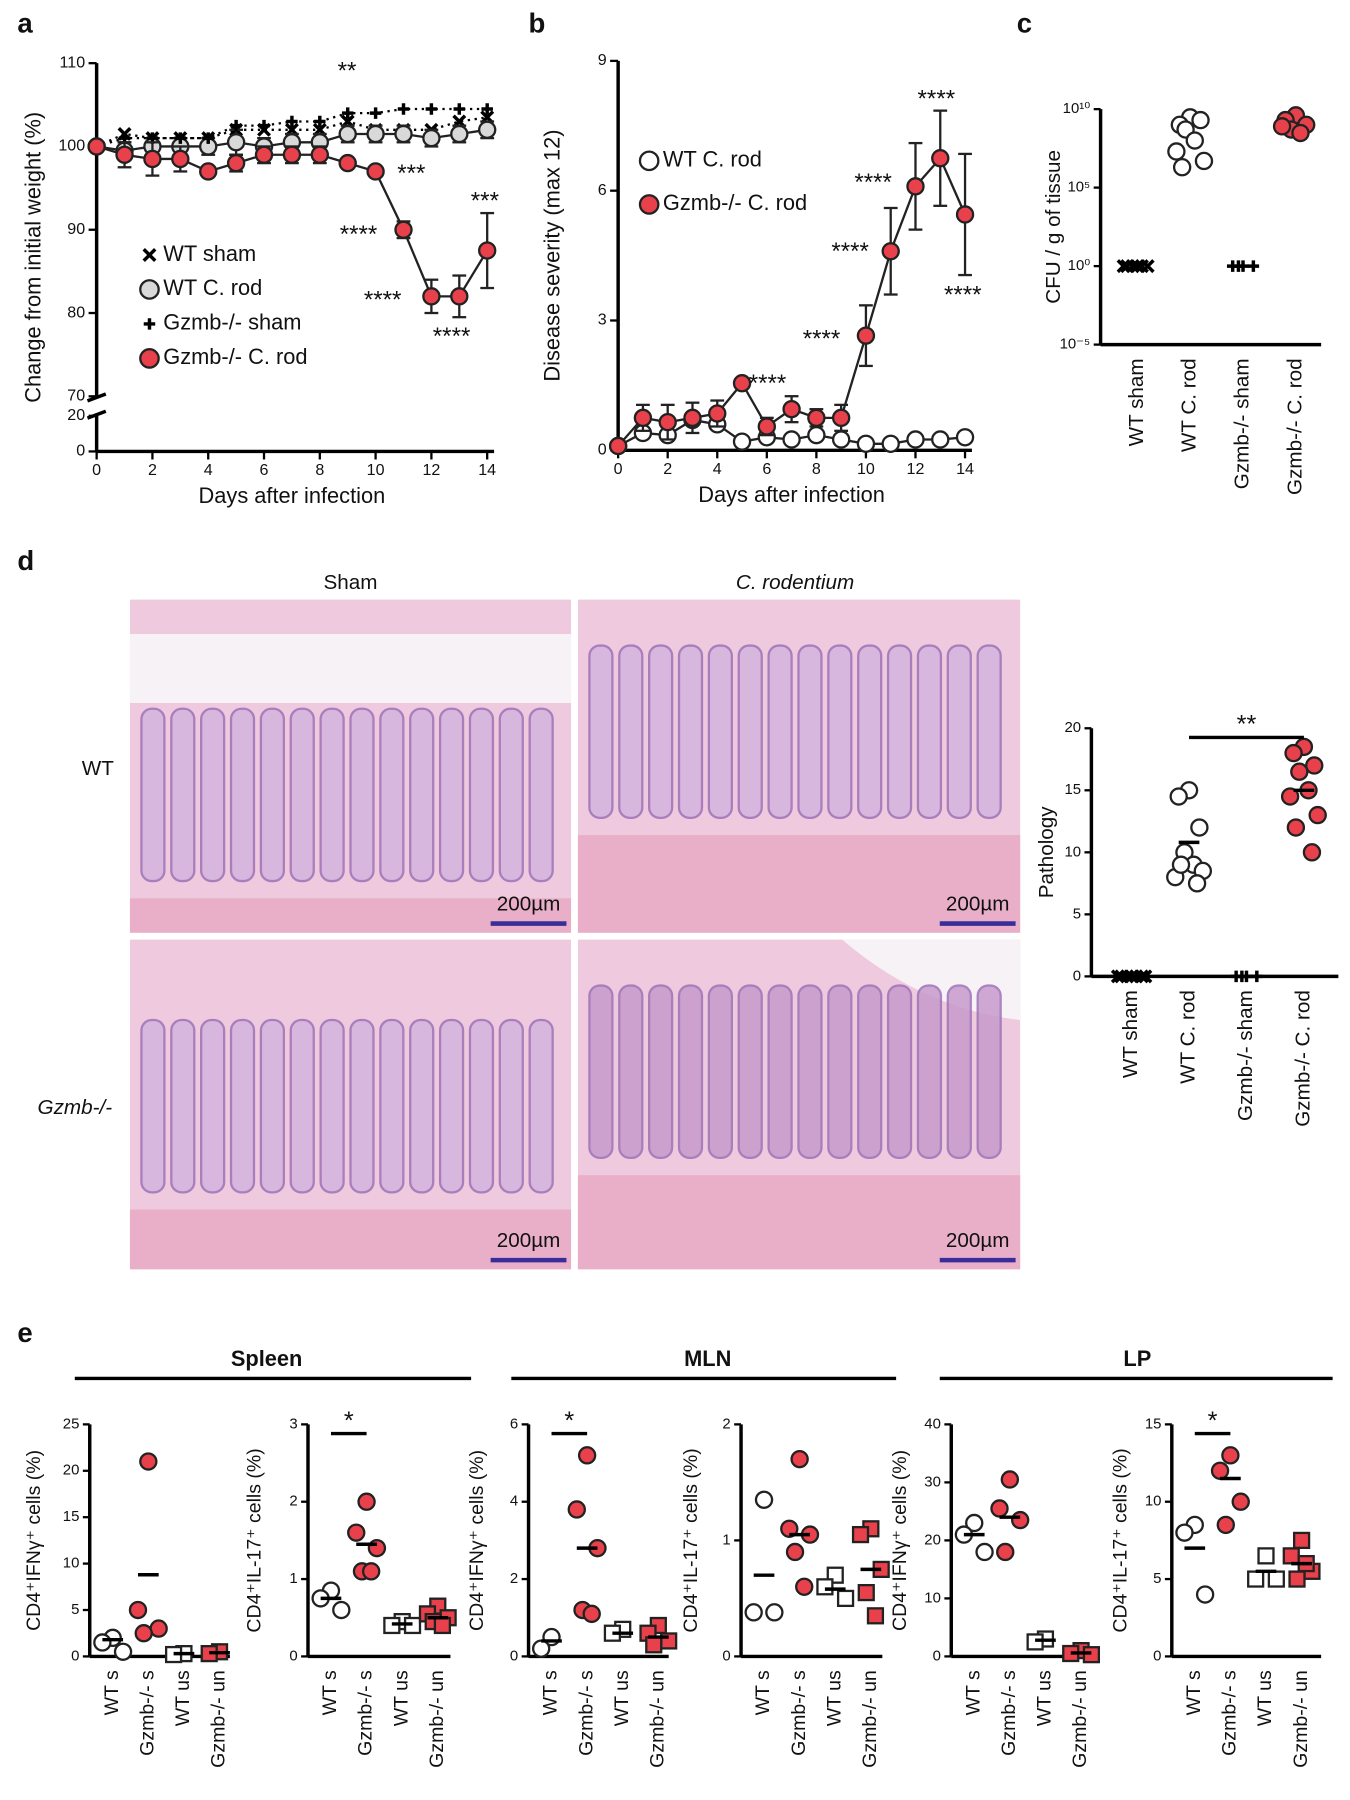  What do you see at coordinates (1075, 344) in the screenshot?
I see `y-tick-label: 10⁻⁵` at bounding box center [1075, 344].